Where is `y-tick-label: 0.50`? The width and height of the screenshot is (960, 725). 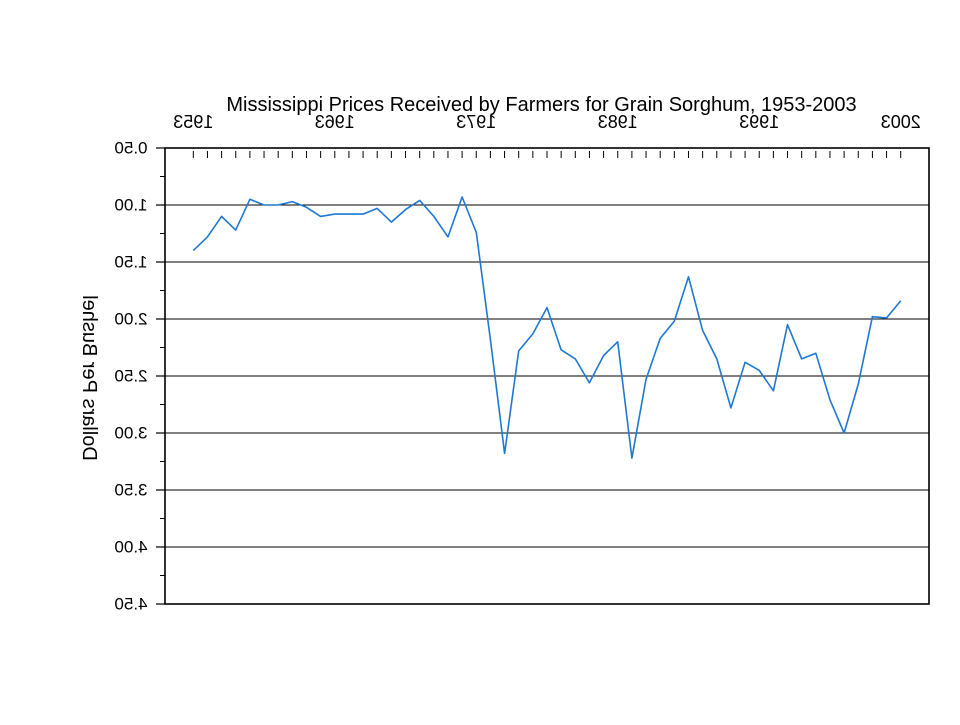
y-tick-label: 0.50 is located at coordinates (130, 148).